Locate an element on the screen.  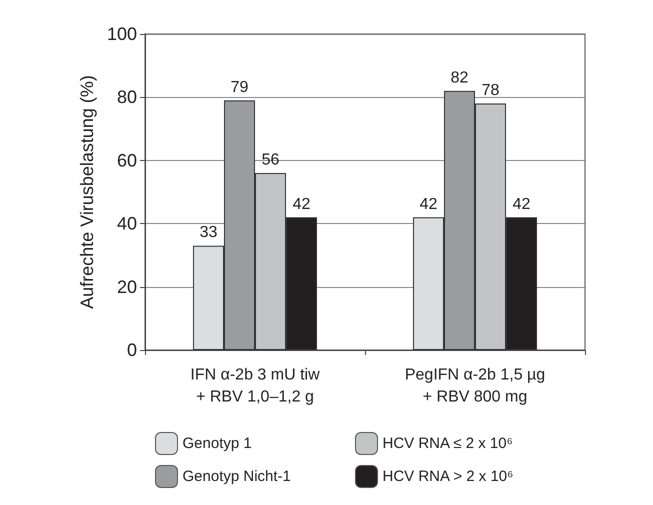
y-tick-label: 20 is located at coordinates (126, 286).